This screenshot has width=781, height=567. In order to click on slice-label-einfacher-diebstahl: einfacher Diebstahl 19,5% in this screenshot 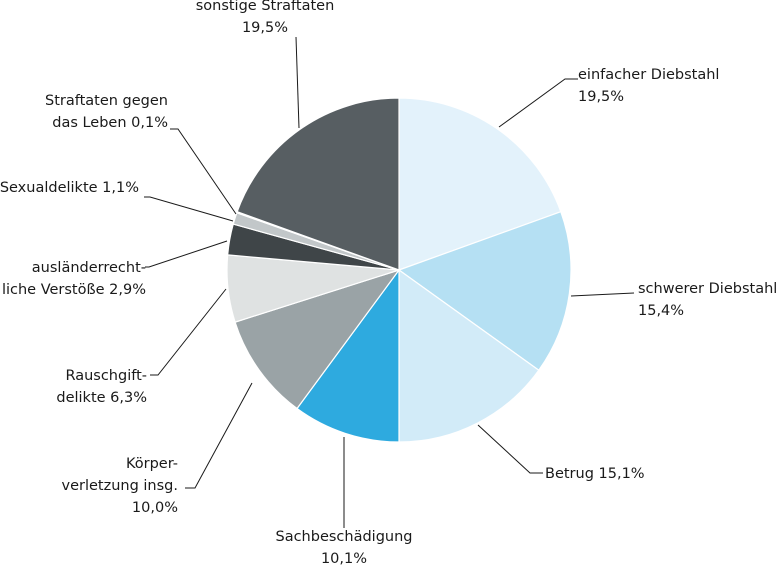, I will do `click(648, 86)`.